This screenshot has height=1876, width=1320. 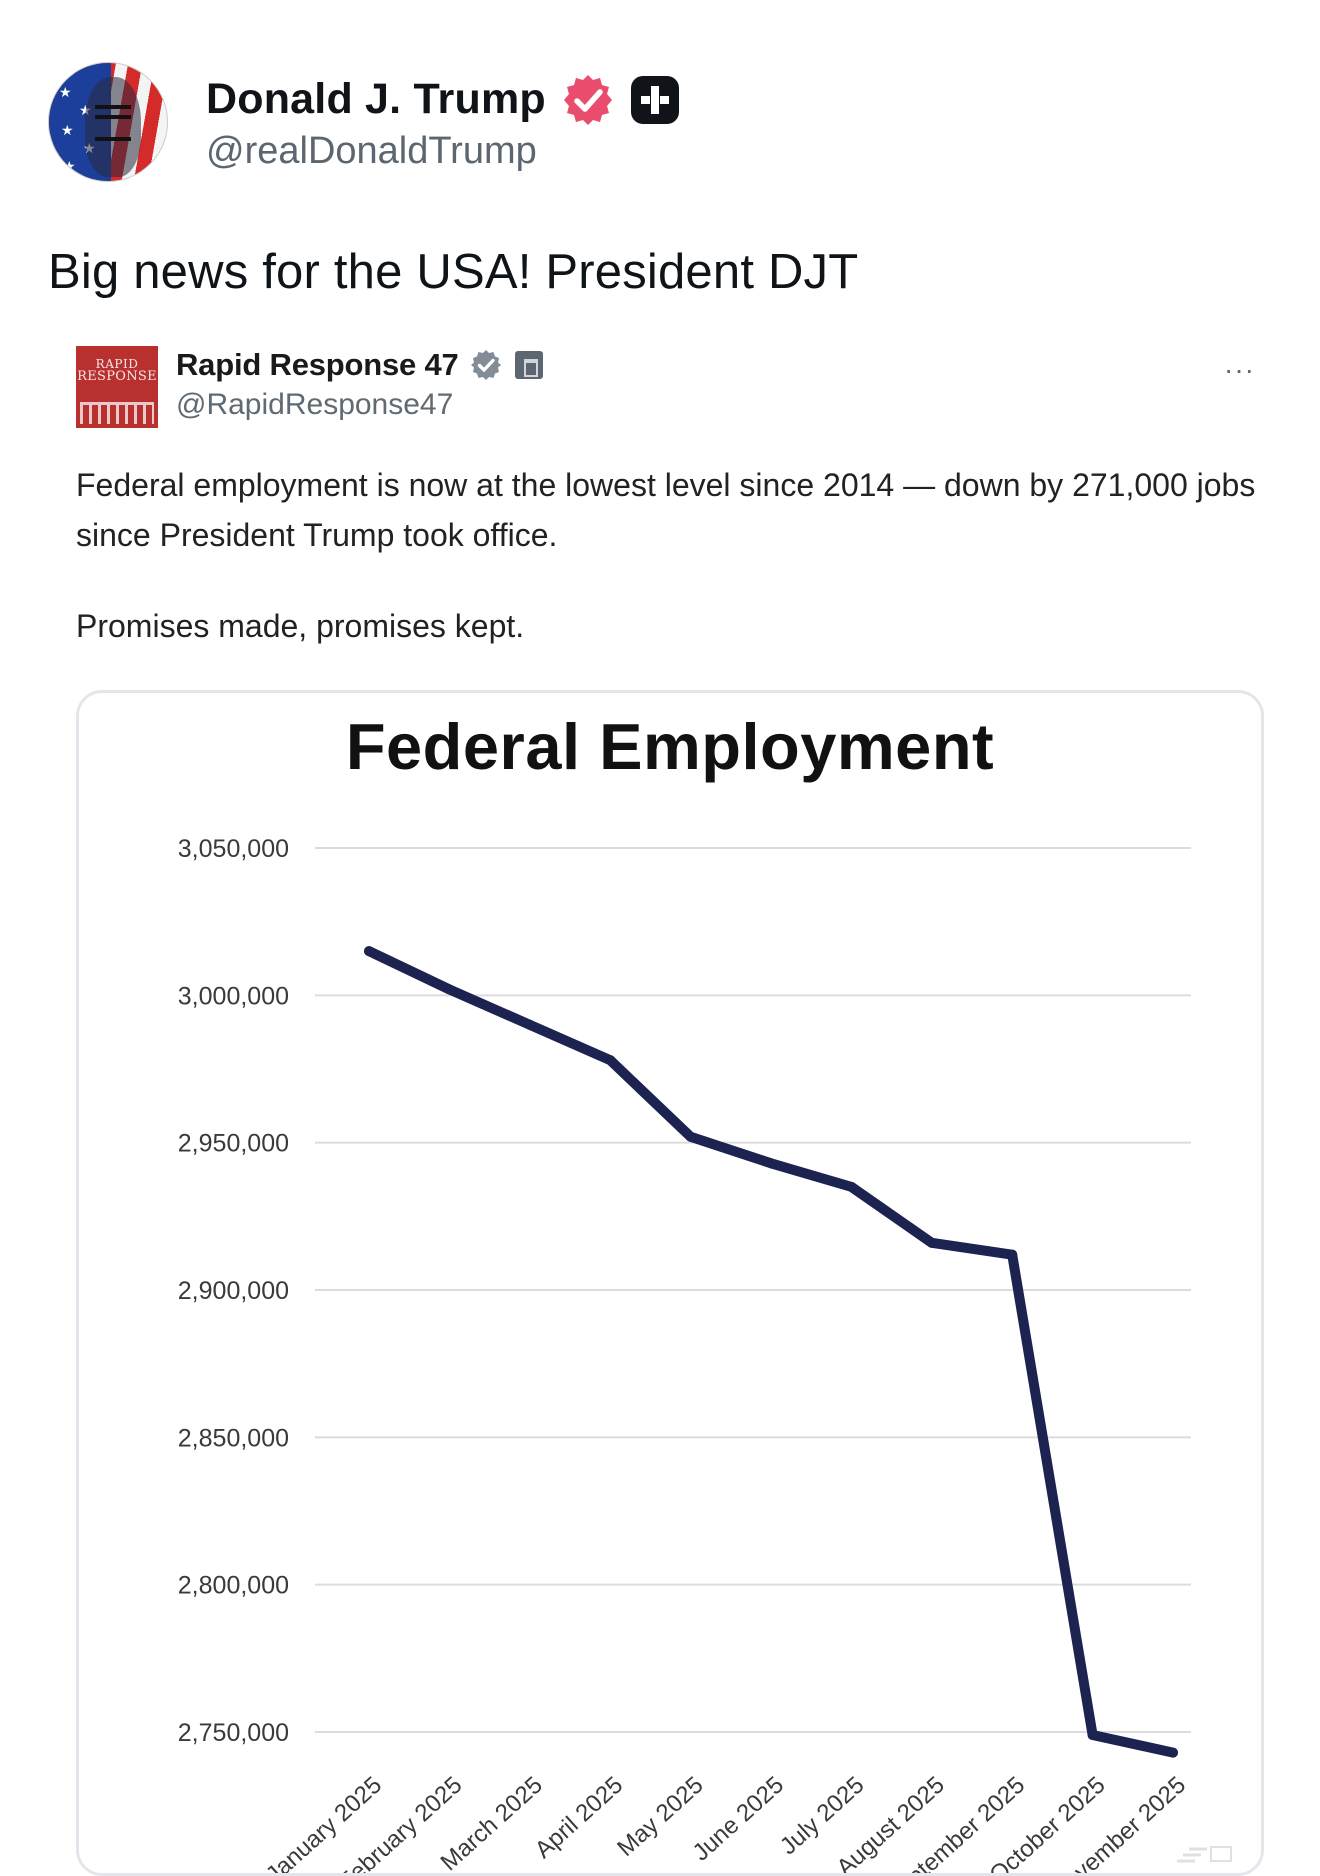 I want to click on author-avatar: ★ ★ ★ ★ ★, so click(x=108, y=122).